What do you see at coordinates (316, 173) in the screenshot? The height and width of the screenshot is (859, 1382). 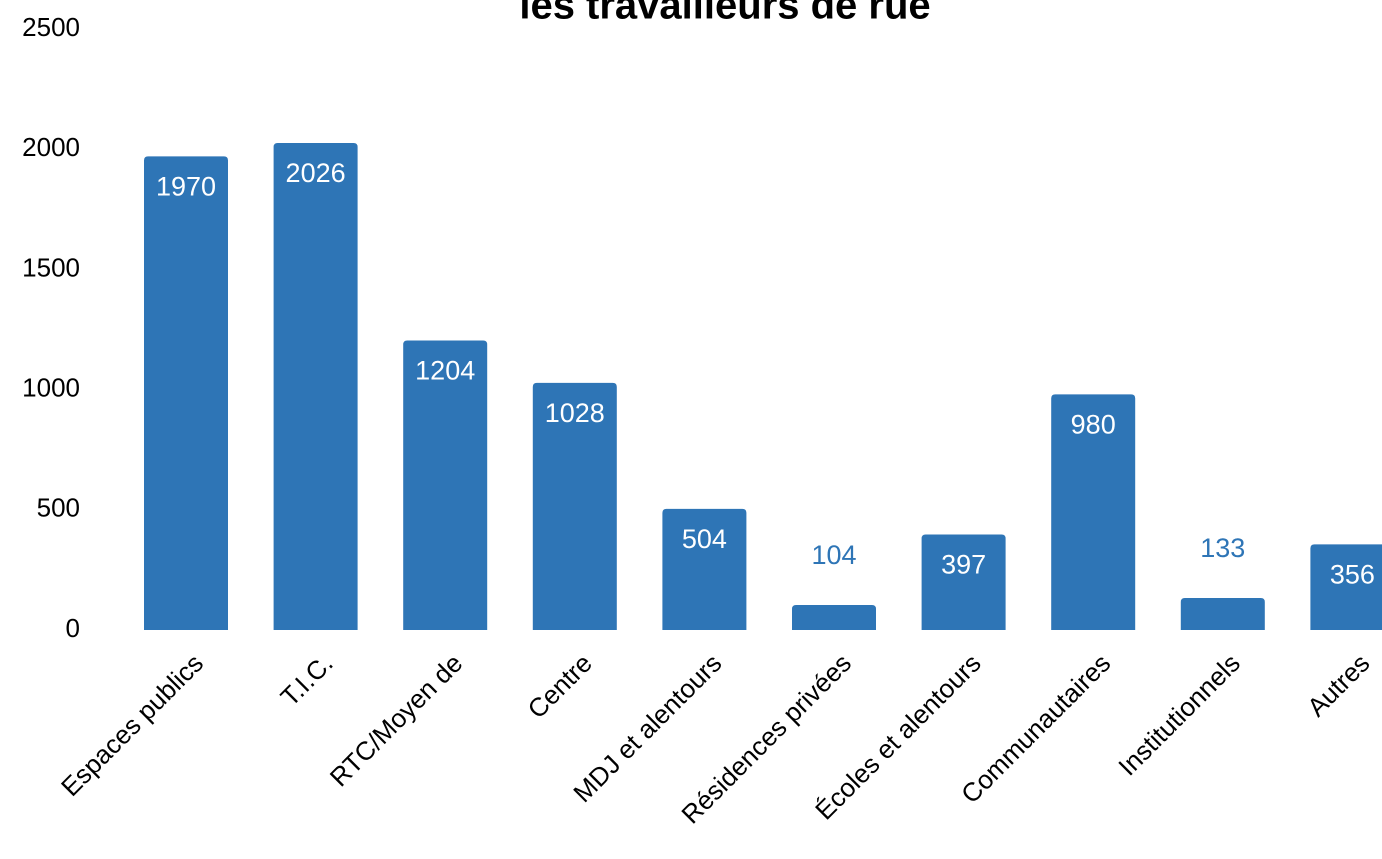 I see `value-label: 2026` at bounding box center [316, 173].